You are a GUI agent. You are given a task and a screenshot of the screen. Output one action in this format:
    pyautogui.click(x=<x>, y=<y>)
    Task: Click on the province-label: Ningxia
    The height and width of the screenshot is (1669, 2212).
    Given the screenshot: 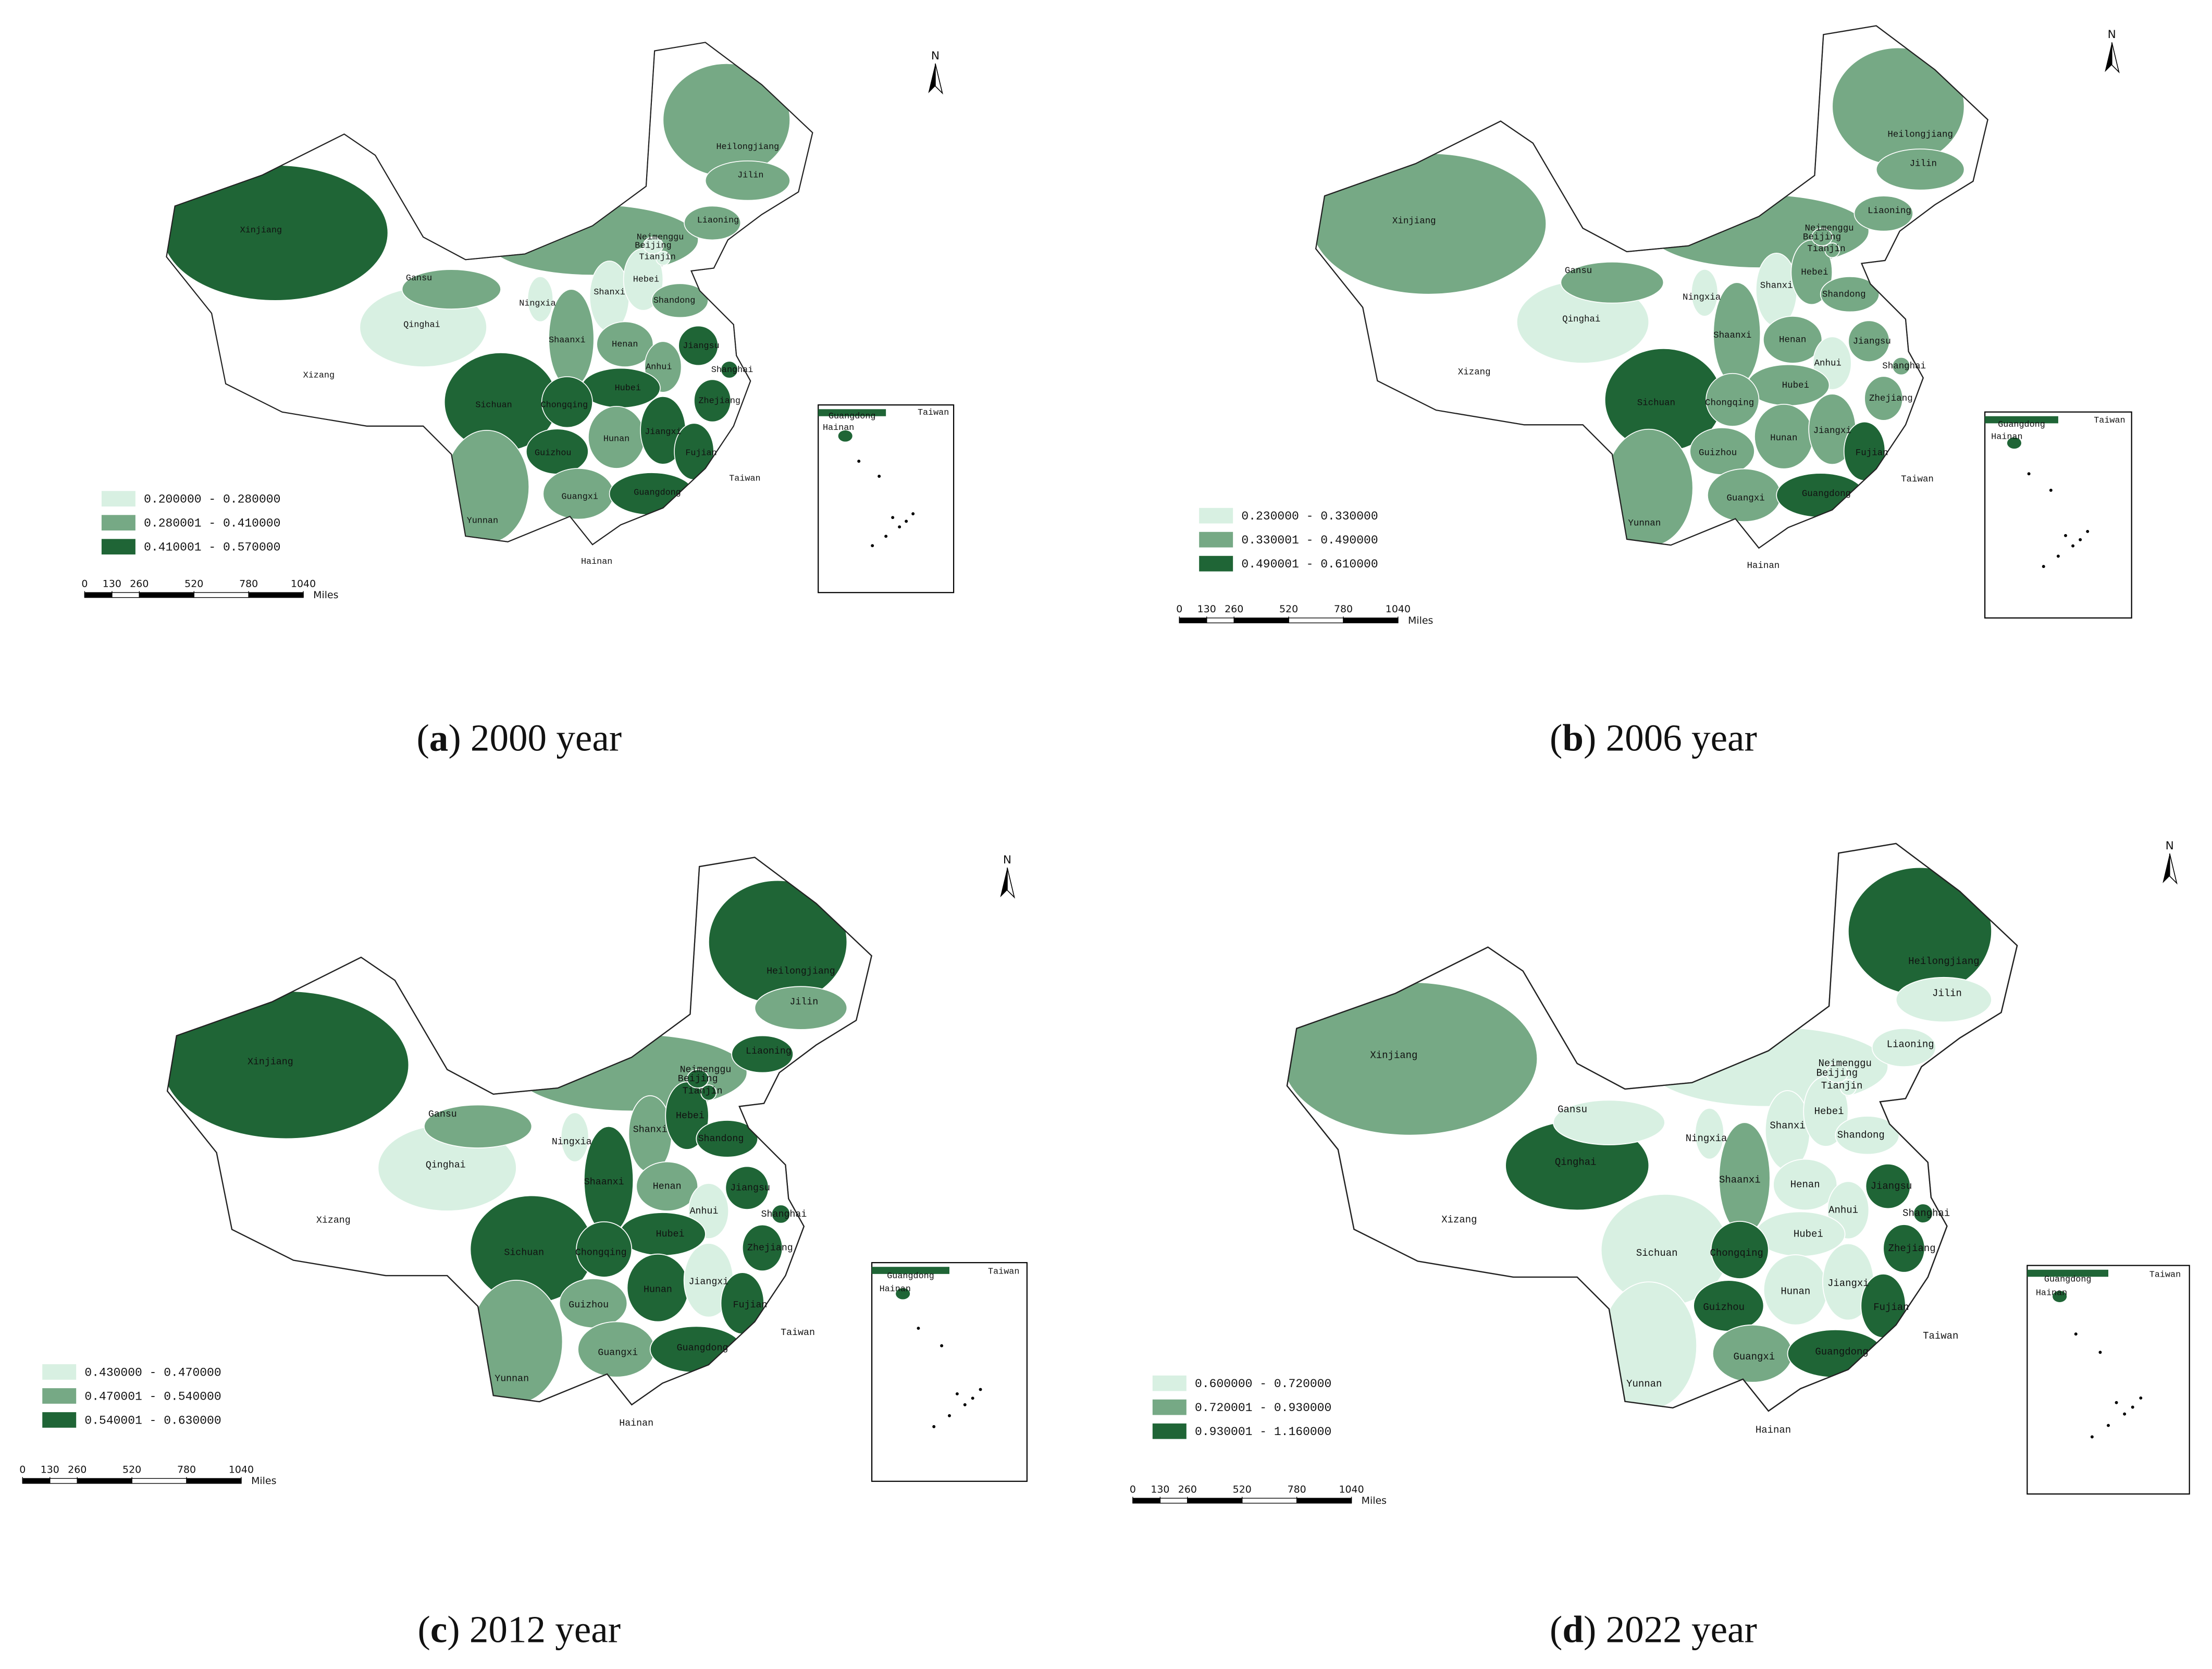 What is the action you would take?
    pyautogui.click(x=1706, y=1138)
    